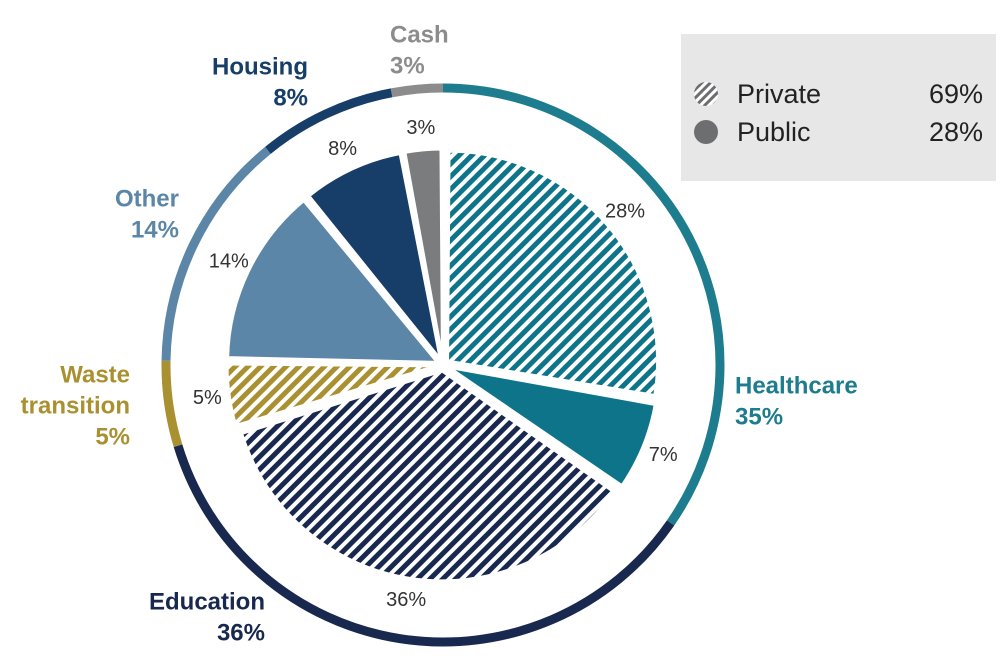  What do you see at coordinates (207, 602) in the screenshot?
I see `sector-name-label: Education` at bounding box center [207, 602].